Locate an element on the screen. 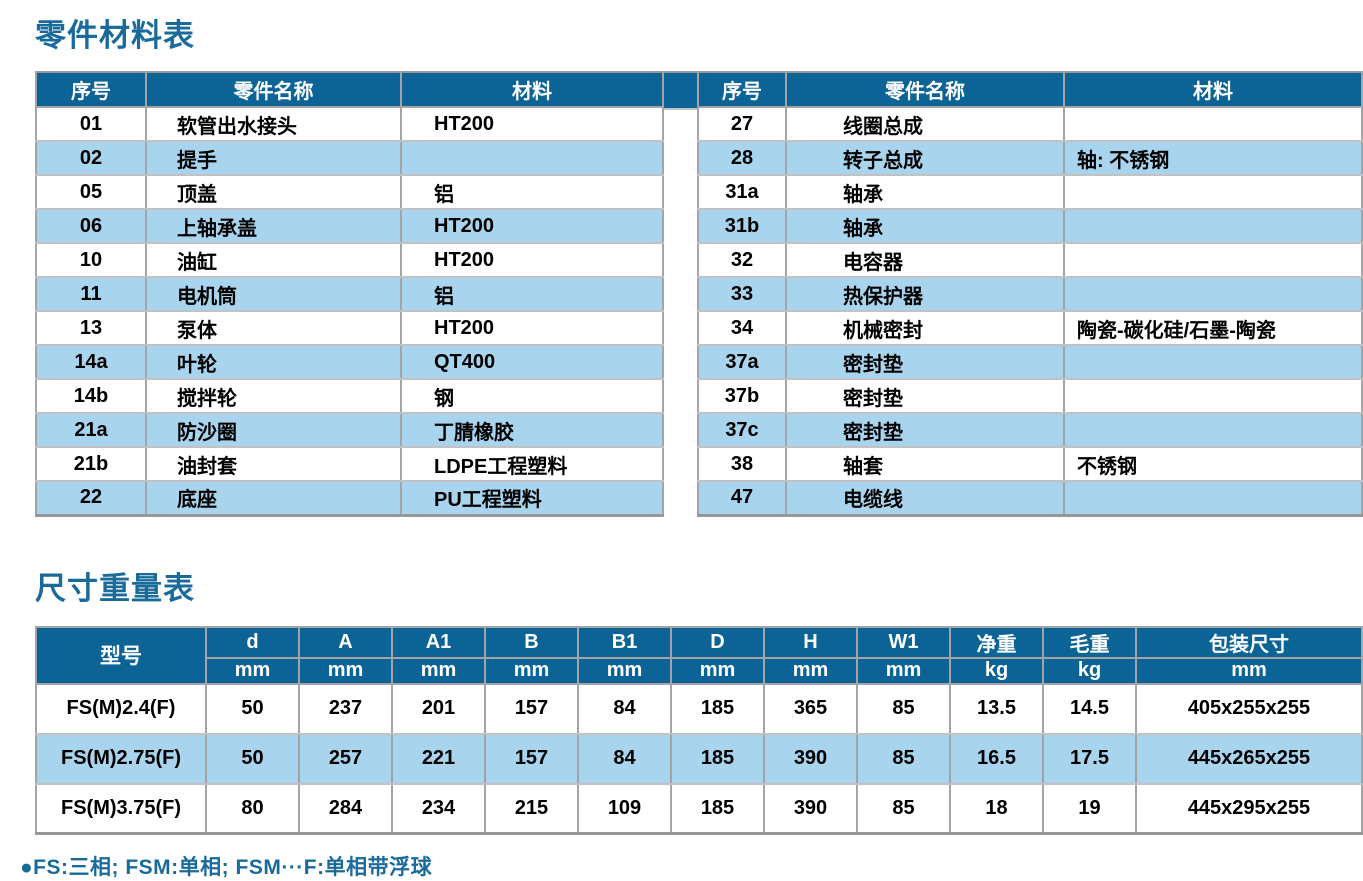 This screenshot has width=1363, height=881. dim-values-cell: 14.5 is located at coordinates (1089, 708).